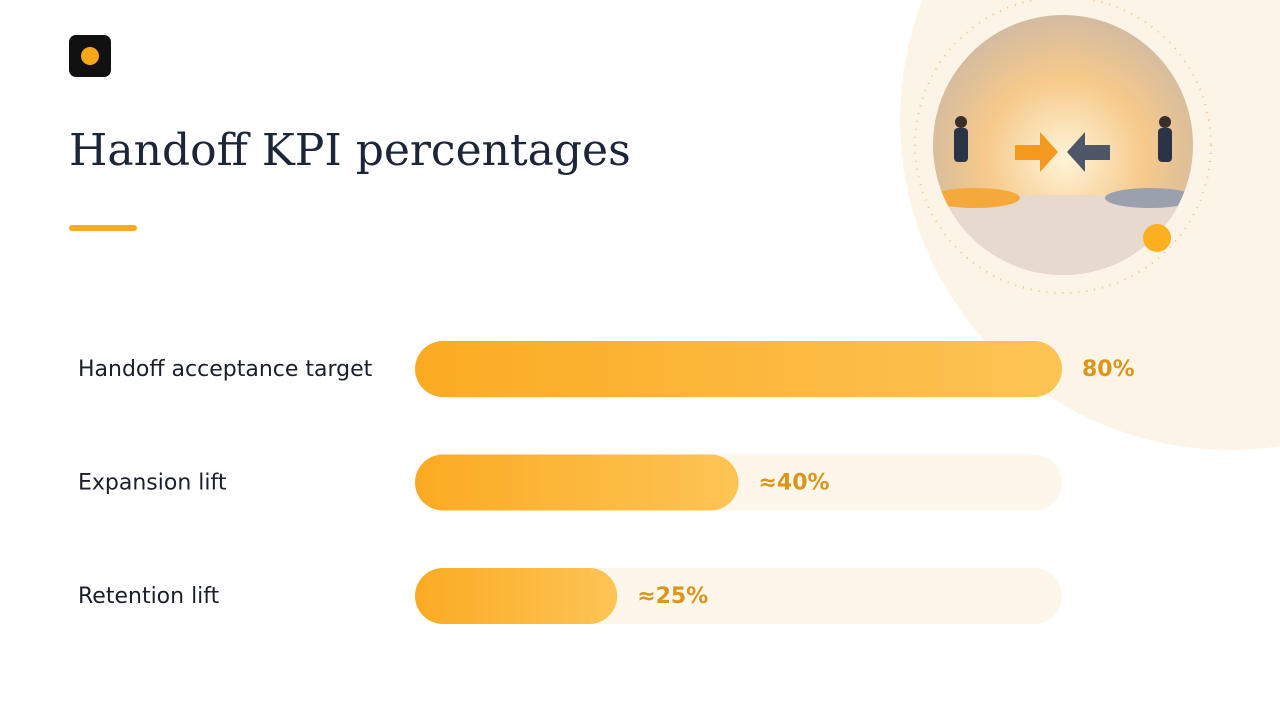 The image size is (1280, 720). Describe the element at coordinates (672, 596) in the screenshot. I see `value-label: ≈25%` at that location.